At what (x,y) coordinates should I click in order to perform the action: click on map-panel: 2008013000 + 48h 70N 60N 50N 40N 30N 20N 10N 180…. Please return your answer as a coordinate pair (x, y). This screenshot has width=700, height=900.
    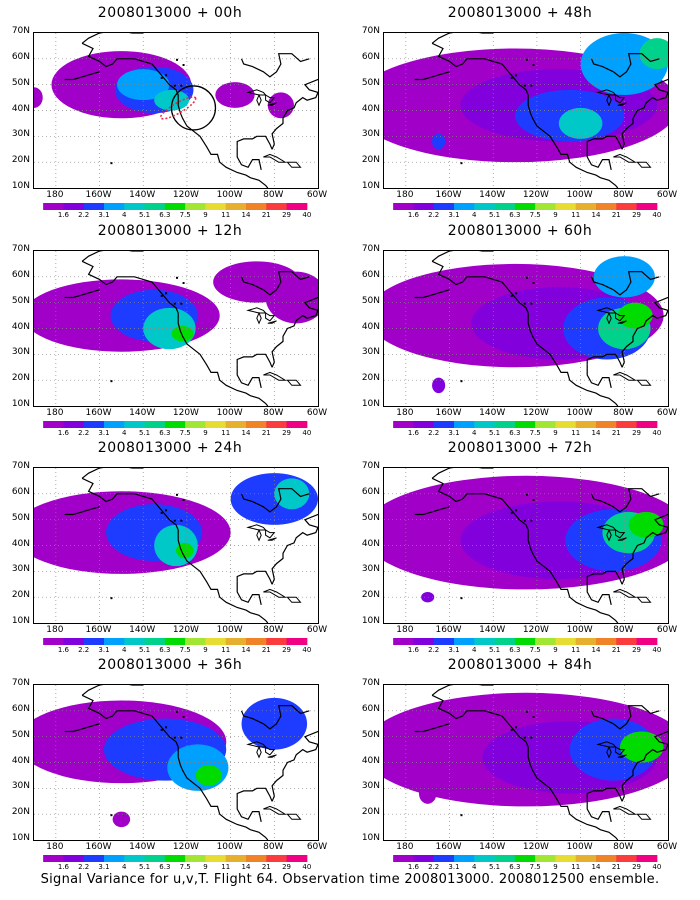
    Looking at the image, I should click on (520, 112).